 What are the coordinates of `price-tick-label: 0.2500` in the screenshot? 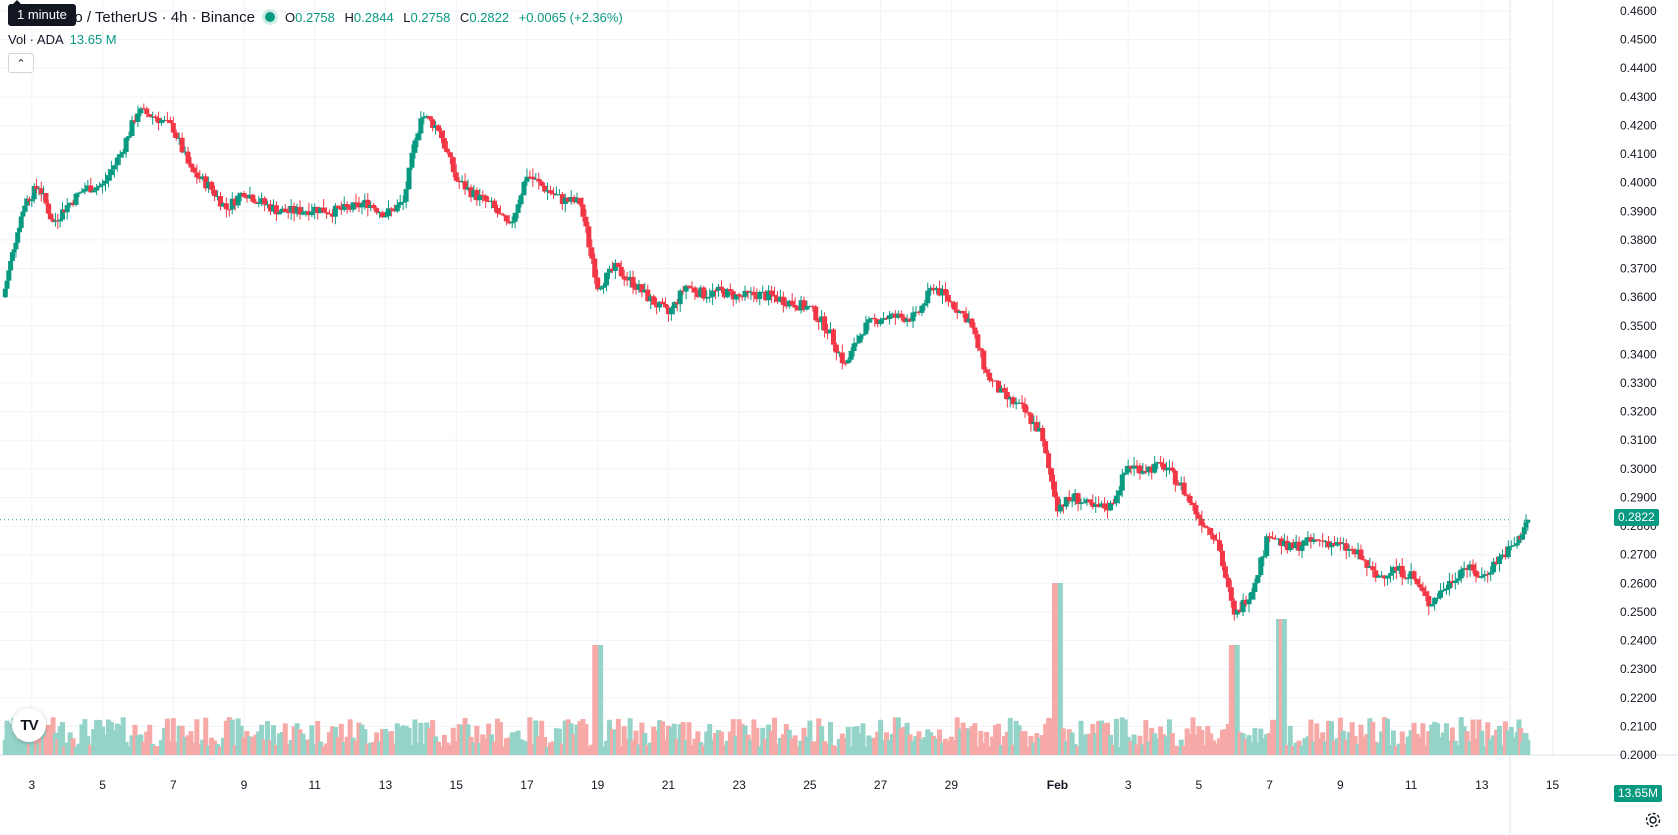 It's located at (1638, 612).